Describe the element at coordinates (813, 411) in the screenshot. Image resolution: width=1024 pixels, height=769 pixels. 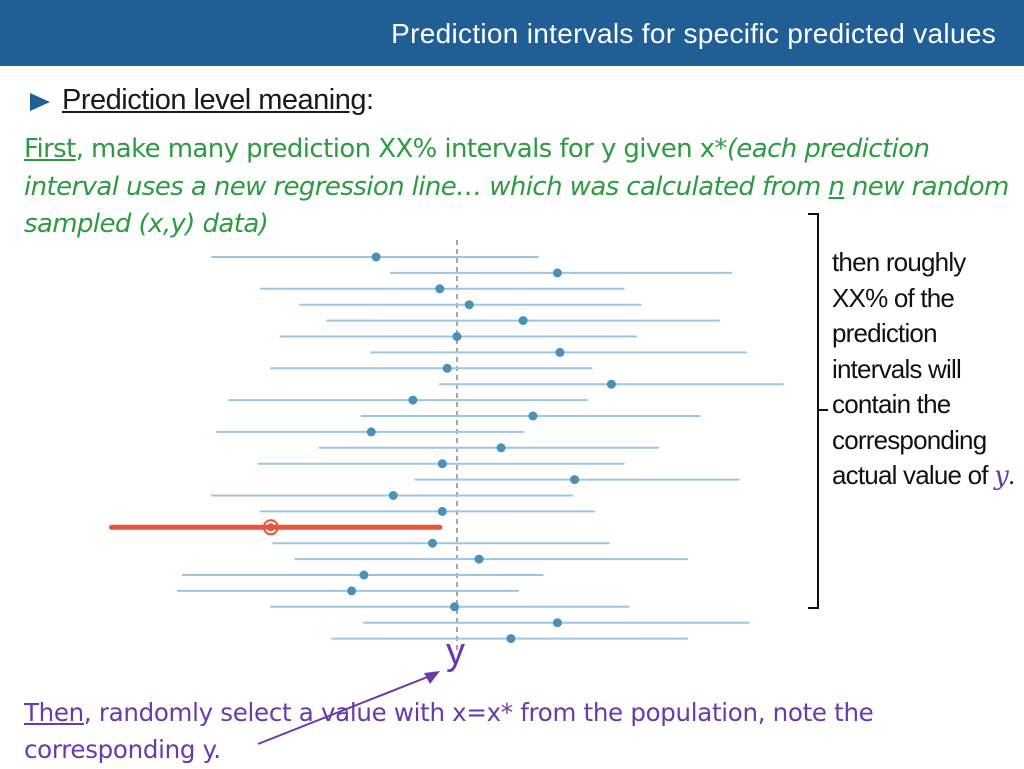
I see `bracket` at that location.